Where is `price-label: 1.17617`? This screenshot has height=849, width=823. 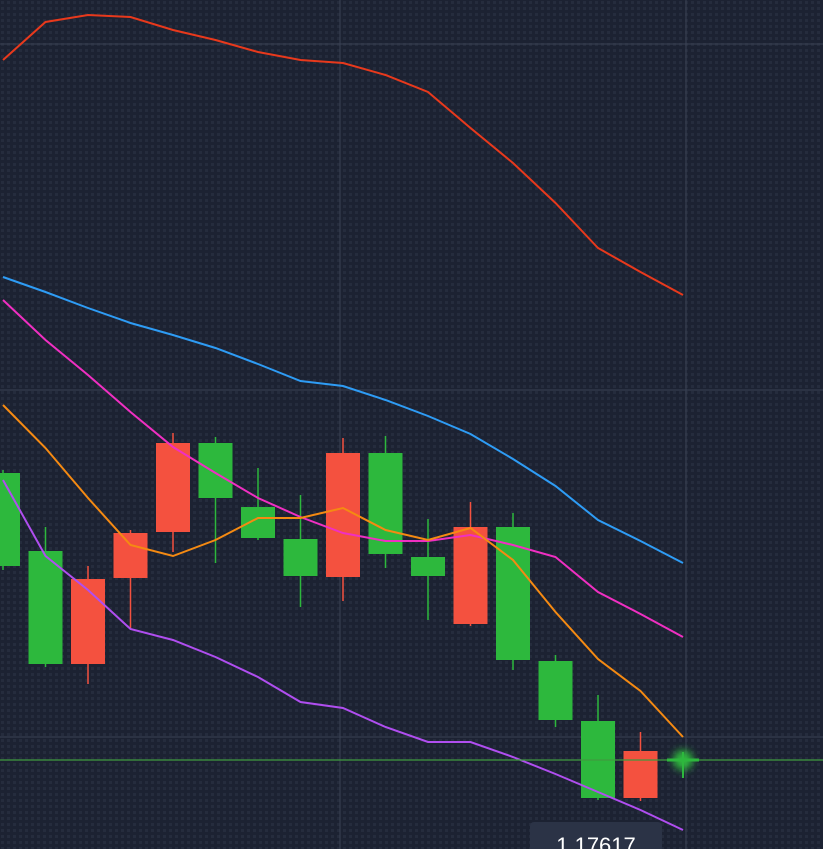
price-label: 1.17617 is located at coordinates (596, 841).